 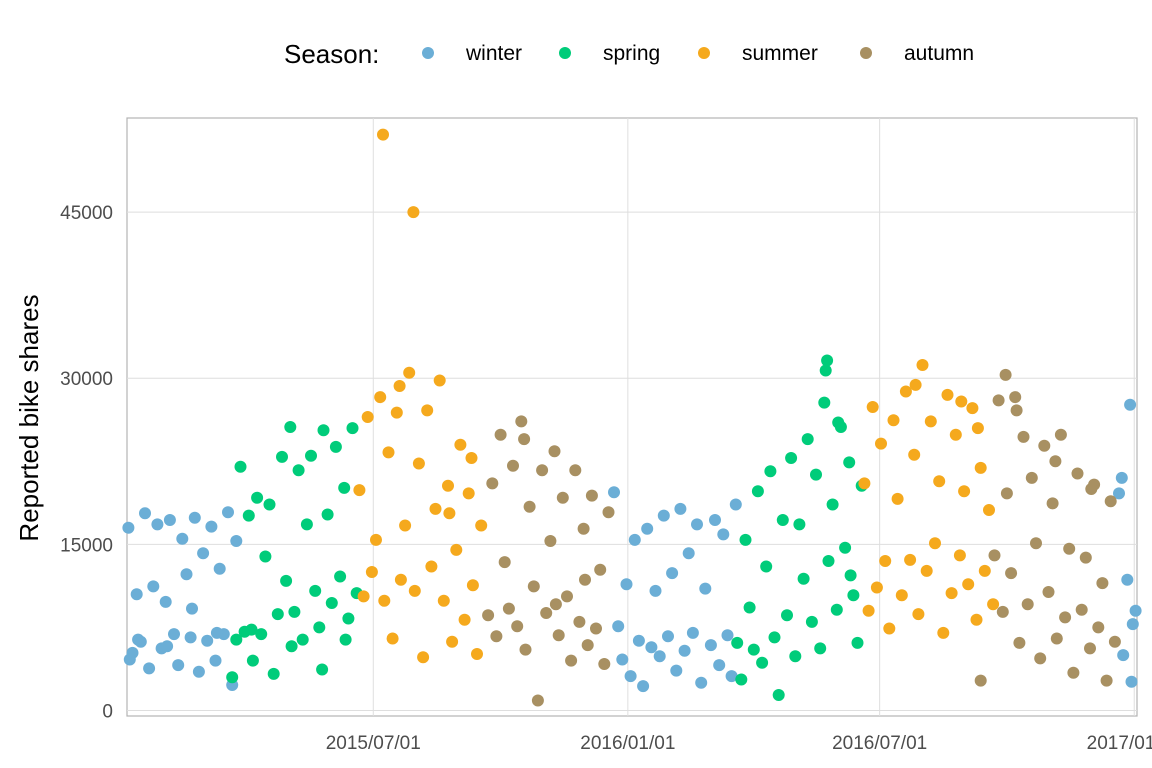 What do you see at coordinates (631, 53) in the screenshot?
I see `legend-label-spring: spring` at bounding box center [631, 53].